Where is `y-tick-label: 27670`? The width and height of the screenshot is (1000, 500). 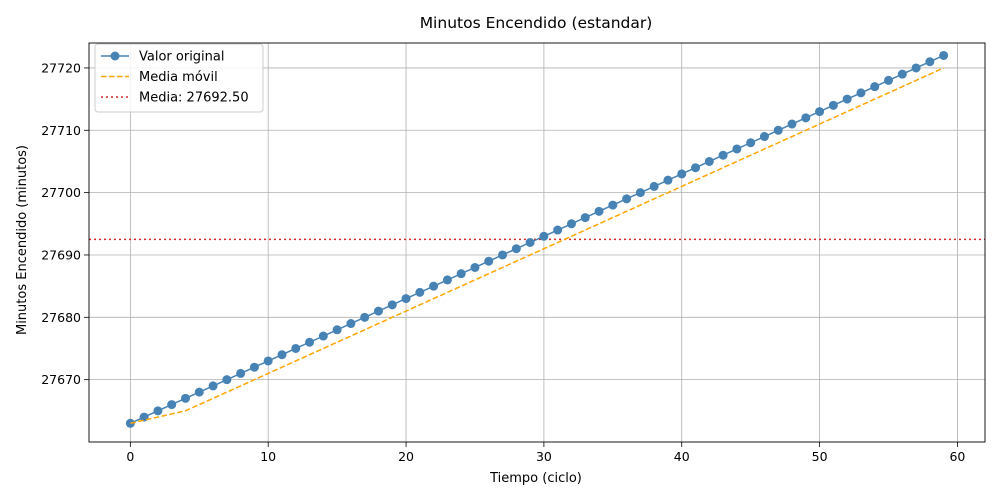
y-tick-label: 27670 is located at coordinates (61, 379).